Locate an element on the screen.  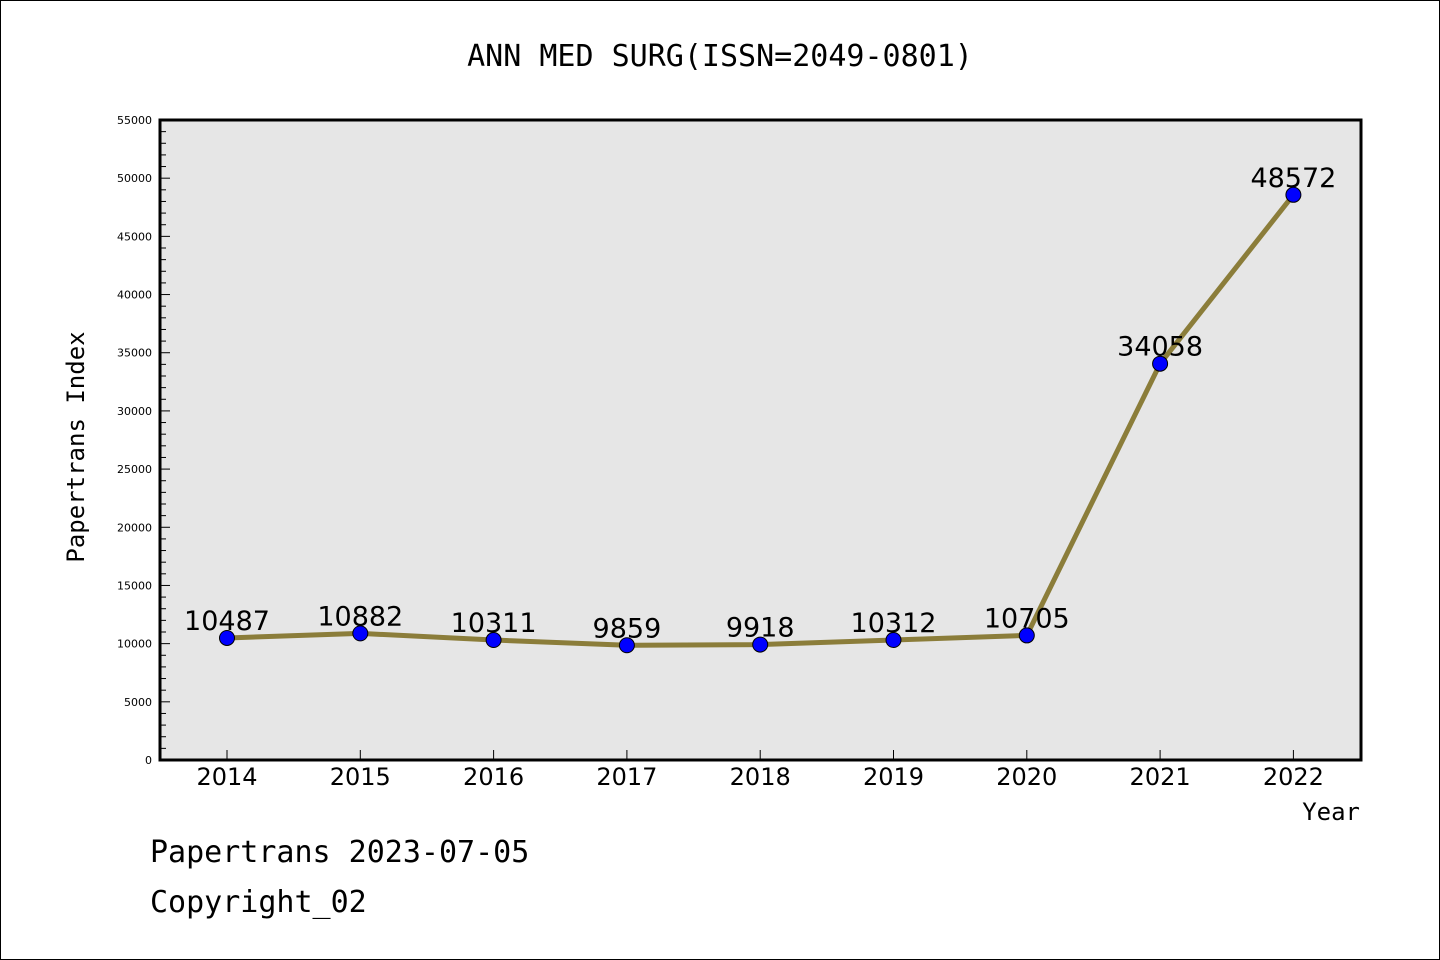
footer-copyright: Copyright_02 is located at coordinates (258, 902).